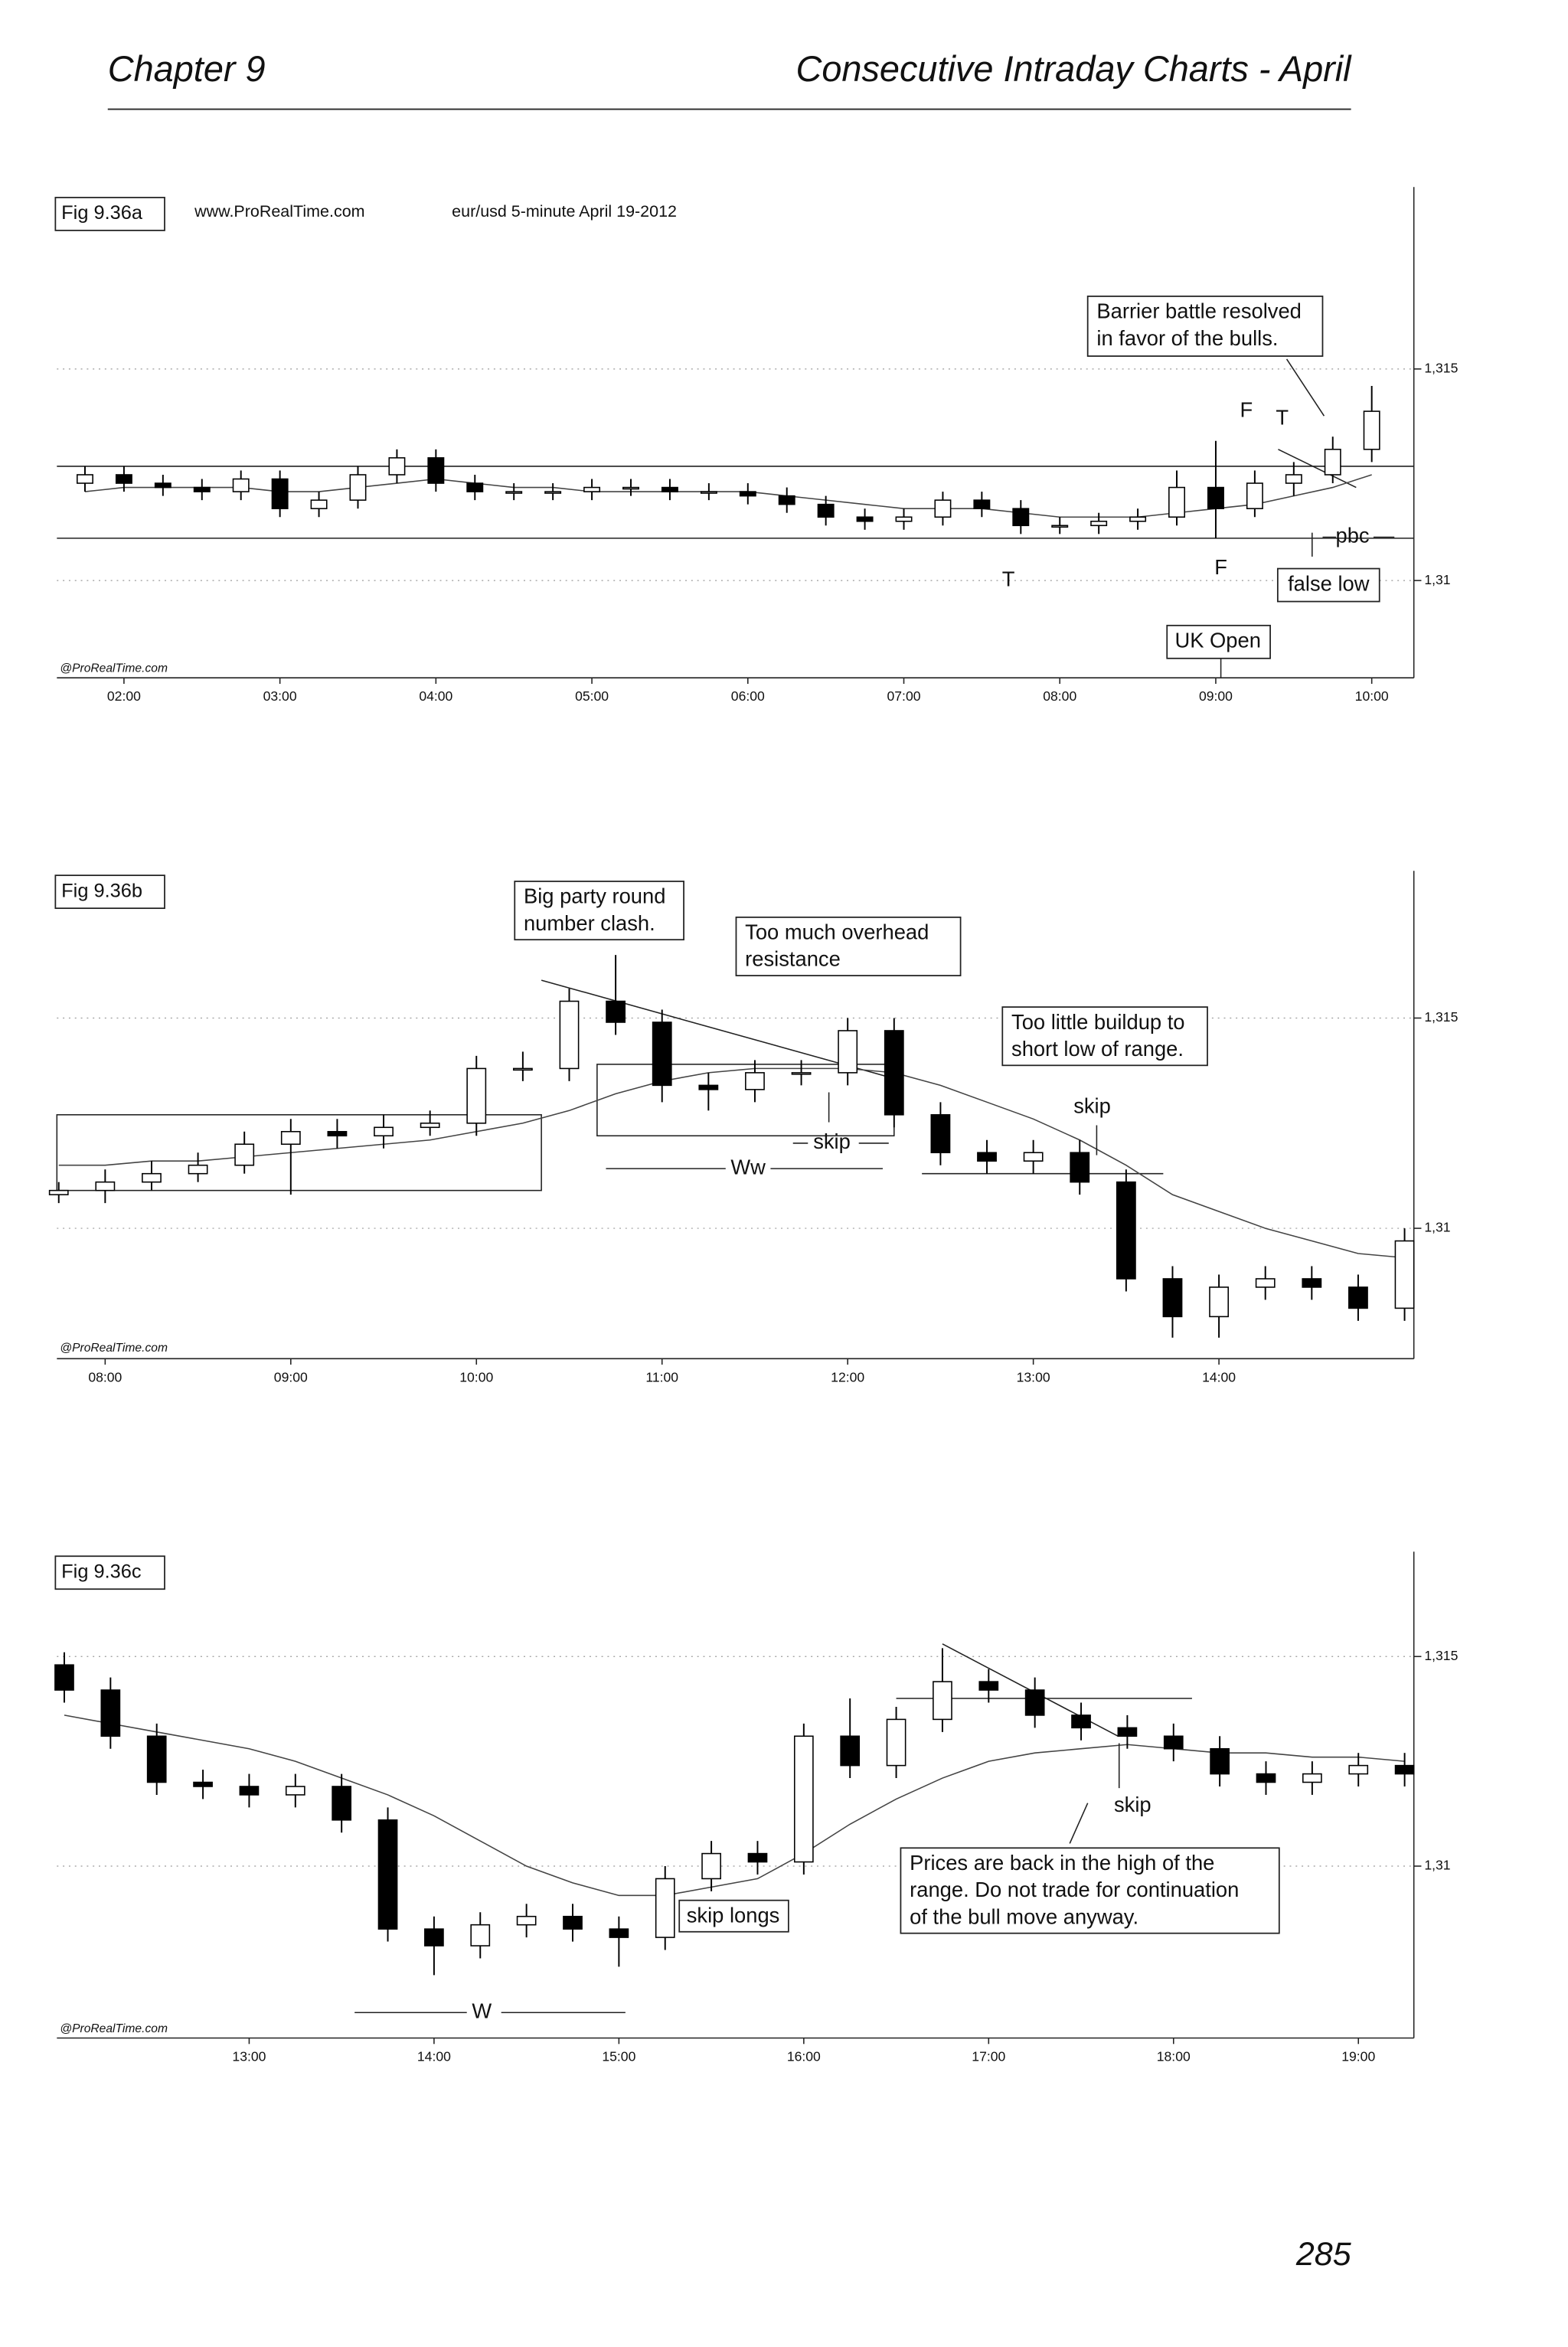 The height and width of the screenshot is (2347, 1568). Describe the element at coordinates (661, 1376) in the screenshot. I see `x-tick-label: 11:00` at that location.